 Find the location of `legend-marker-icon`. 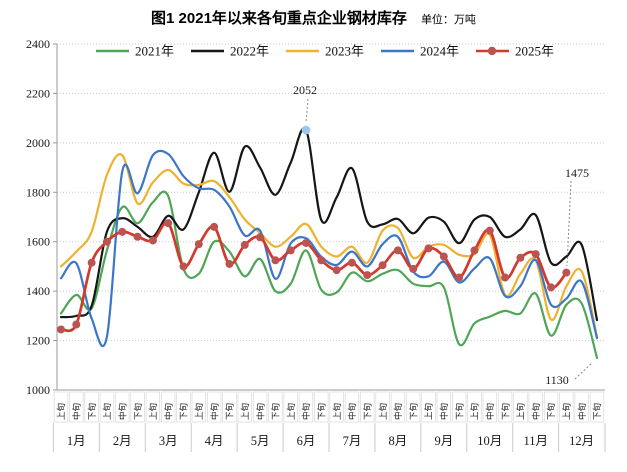

legend-marker-icon is located at coordinates (492, 51).